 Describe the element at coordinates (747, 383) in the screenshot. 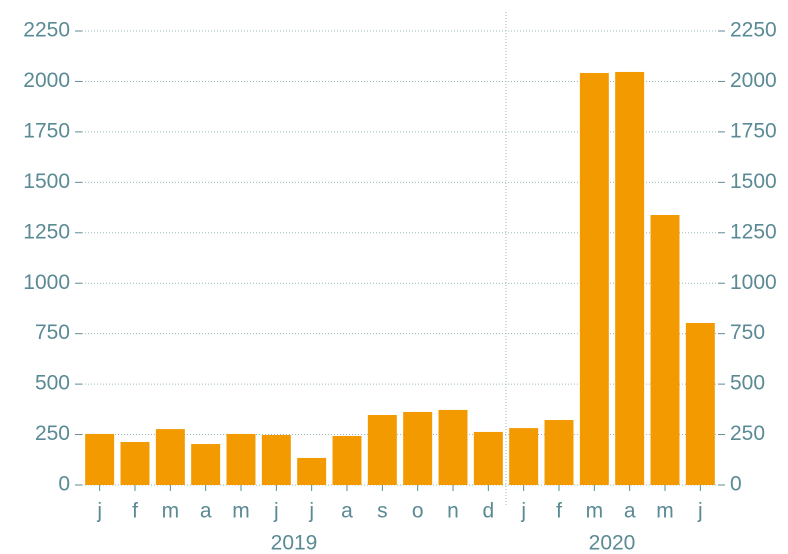

I see `y2-tick-label: 500` at that location.